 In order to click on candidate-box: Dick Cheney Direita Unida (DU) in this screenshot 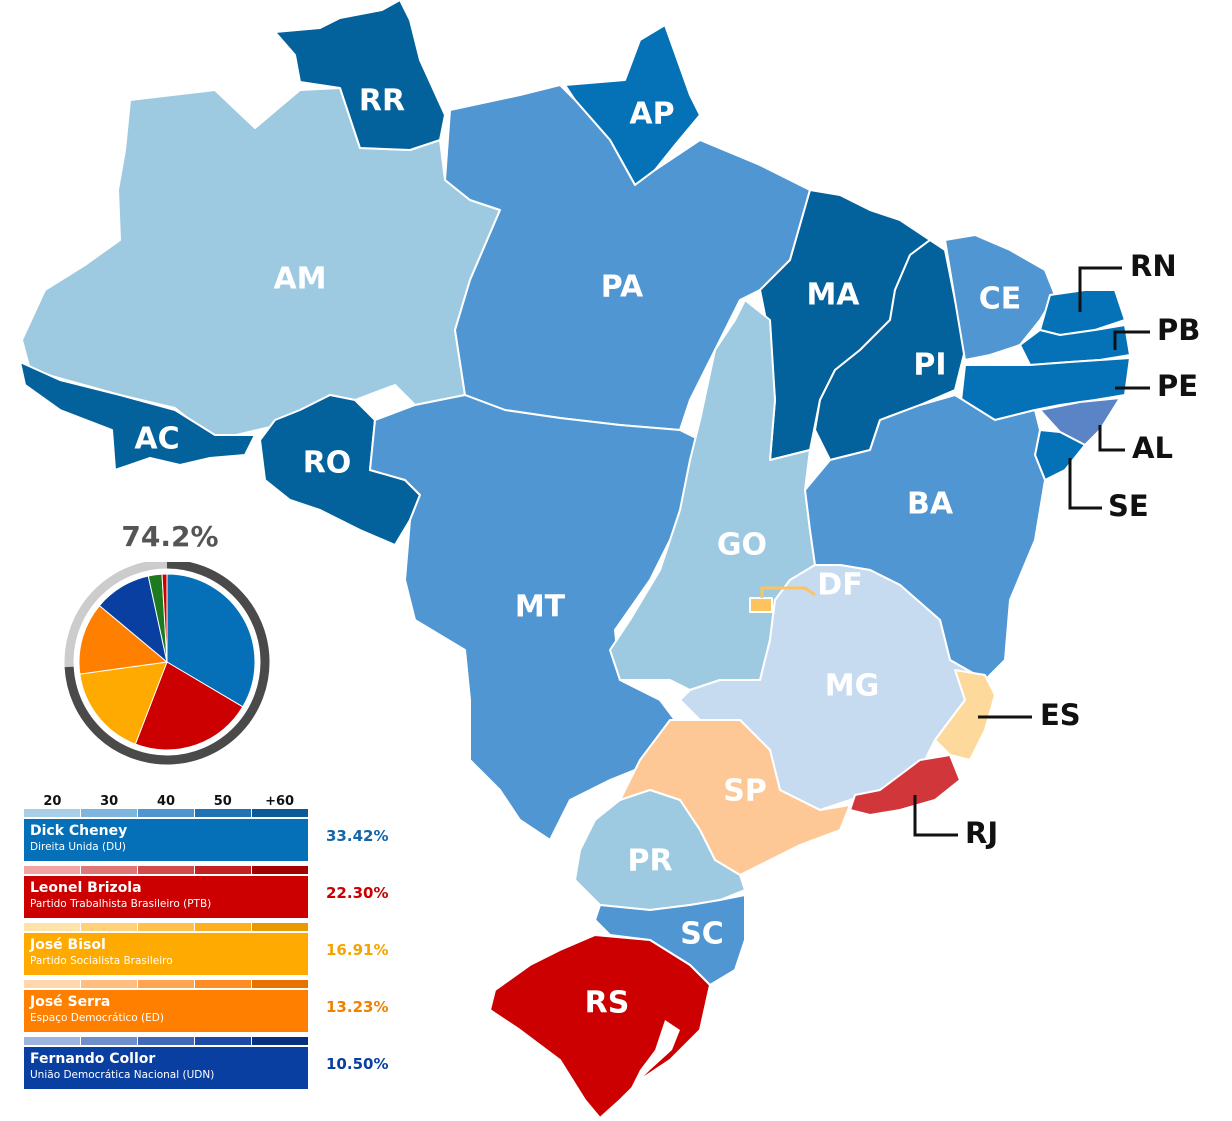, I will do `click(166, 840)`.